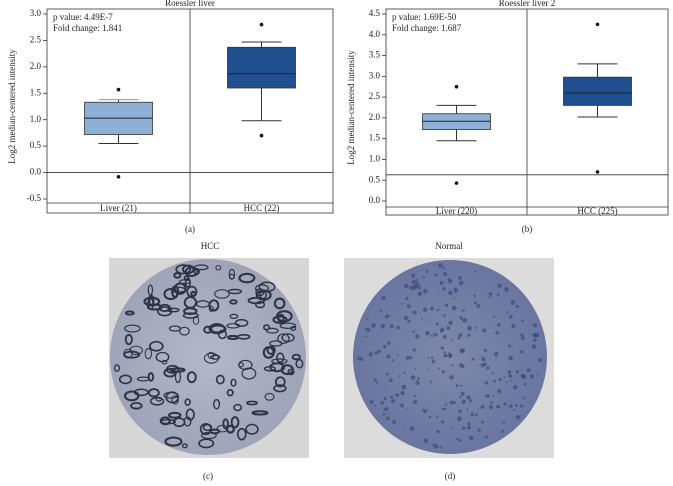 The image size is (673, 486). Describe the element at coordinates (375, 138) in the screenshot. I see `y-tick-label: 1.5` at that location.